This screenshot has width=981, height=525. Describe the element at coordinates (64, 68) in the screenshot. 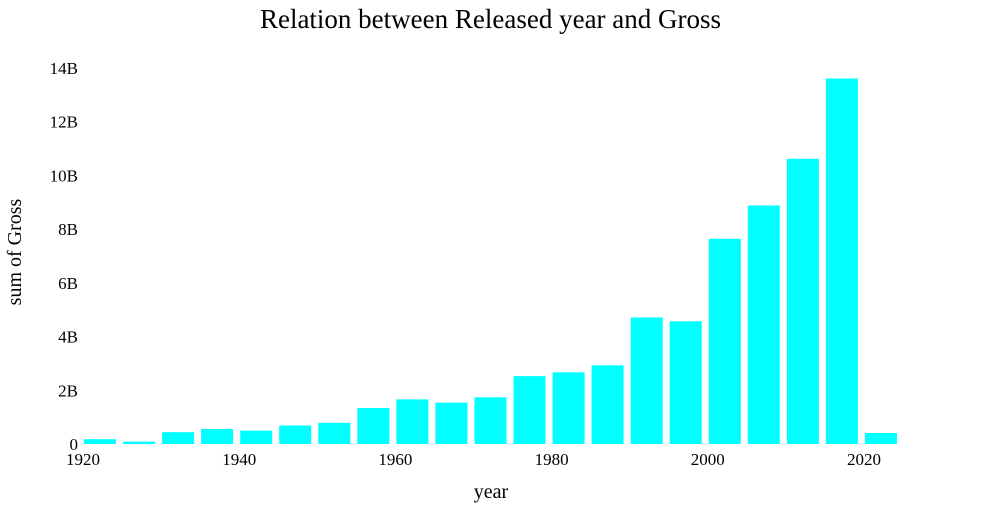

I see `y-tick-label: 14B` at that location.